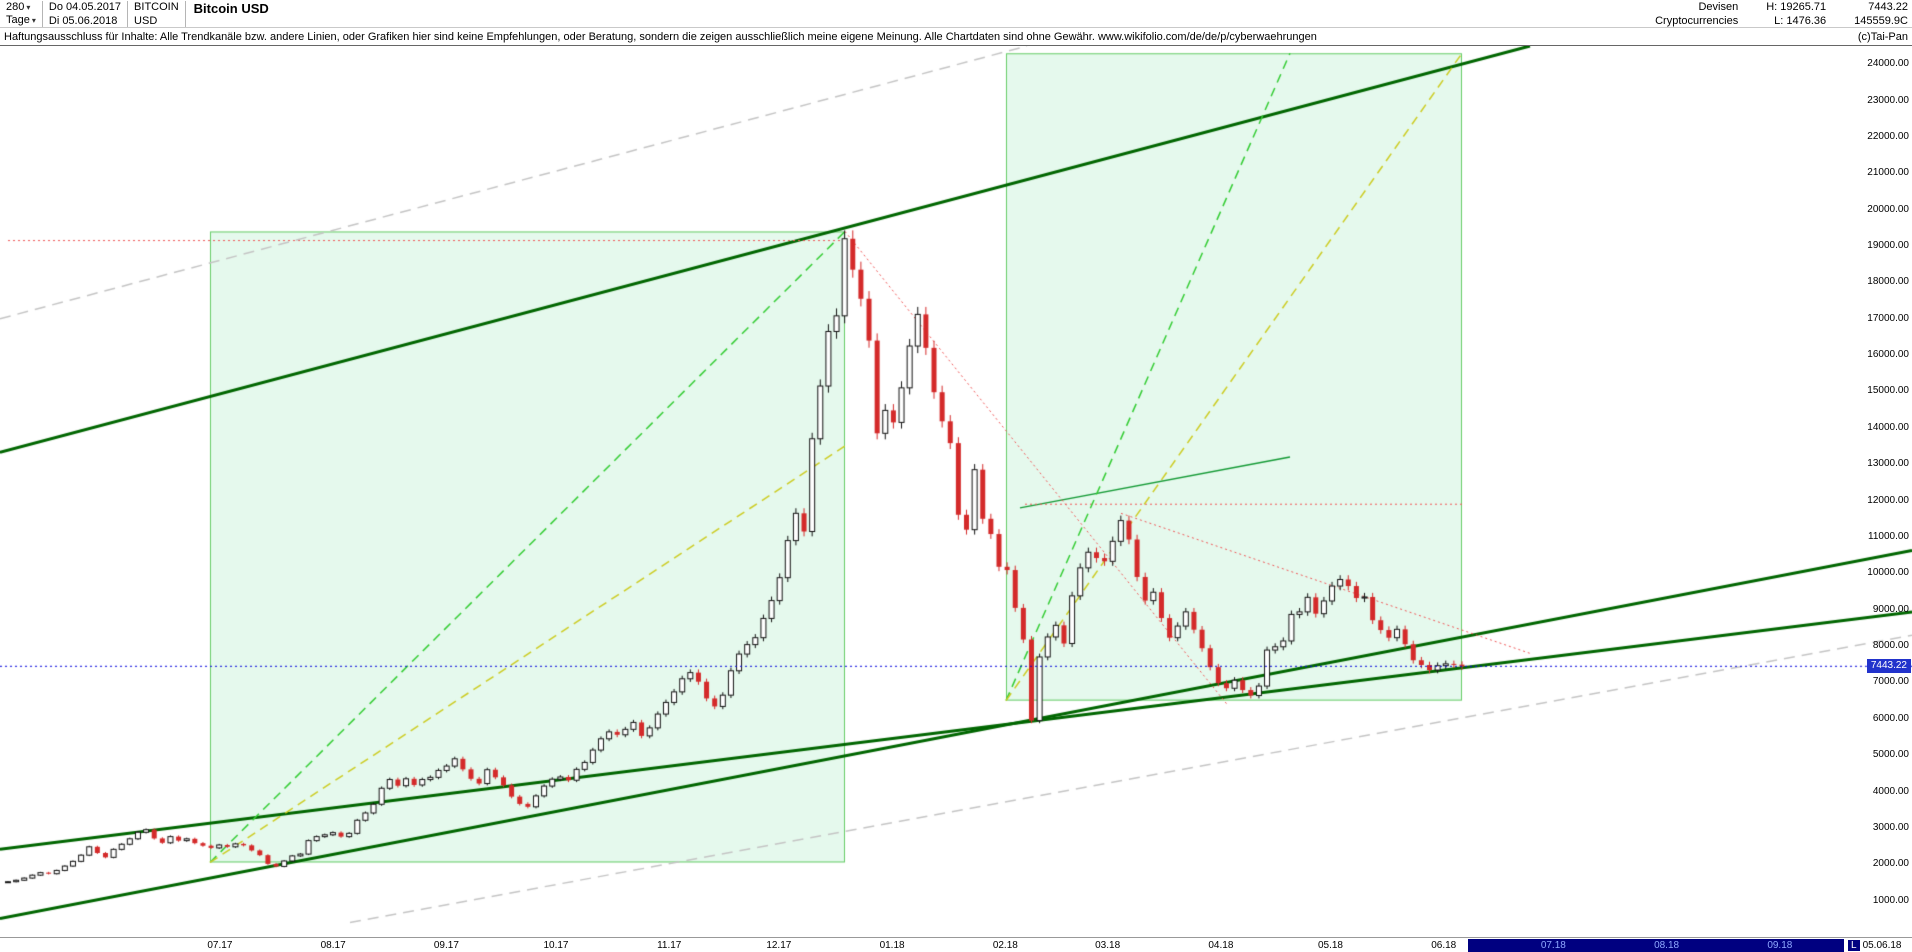  Describe the element at coordinates (1696, 14) in the screenshot. I see `market-category-column: Devisen Cryptocurrencies` at that location.